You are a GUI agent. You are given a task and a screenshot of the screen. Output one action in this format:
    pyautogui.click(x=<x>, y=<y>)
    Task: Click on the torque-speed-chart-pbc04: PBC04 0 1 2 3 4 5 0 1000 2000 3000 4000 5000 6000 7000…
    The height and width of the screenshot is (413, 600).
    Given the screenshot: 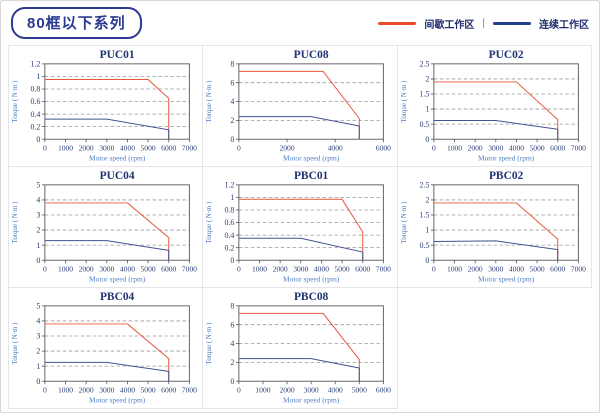 What is the action you would take?
    pyautogui.click(x=104, y=348)
    